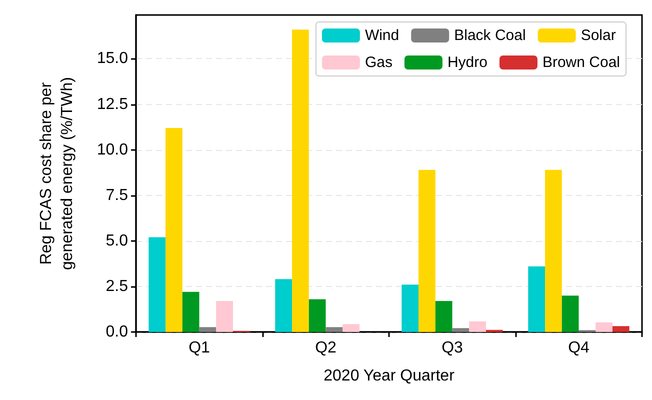 The width and height of the screenshot is (652, 400). Describe the element at coordinates (378, 62) in the screenshot. I see `legend-label: Gas` at that location.